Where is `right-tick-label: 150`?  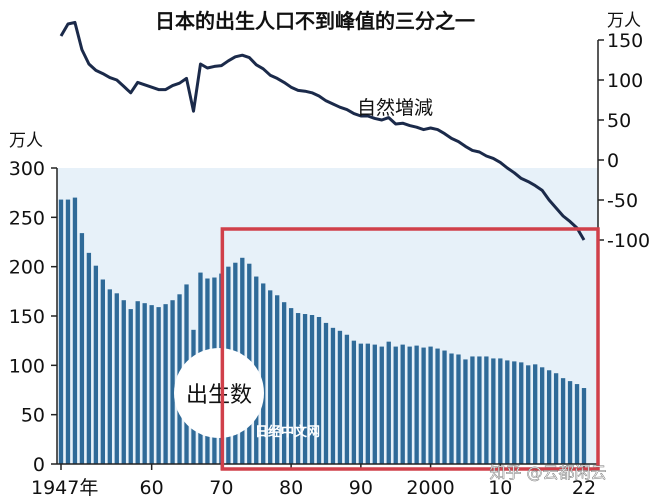
right-tick-label: 150 is located at coordinates (625, 41).